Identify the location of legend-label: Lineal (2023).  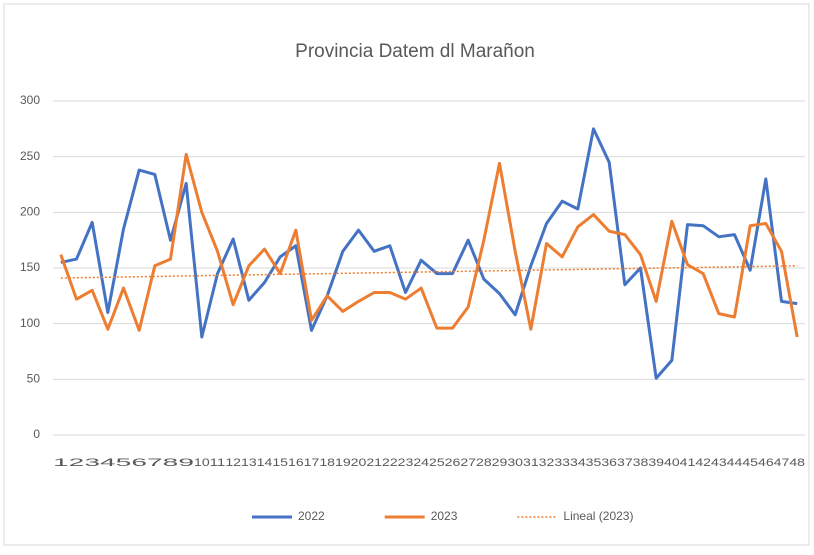
(598, 516).